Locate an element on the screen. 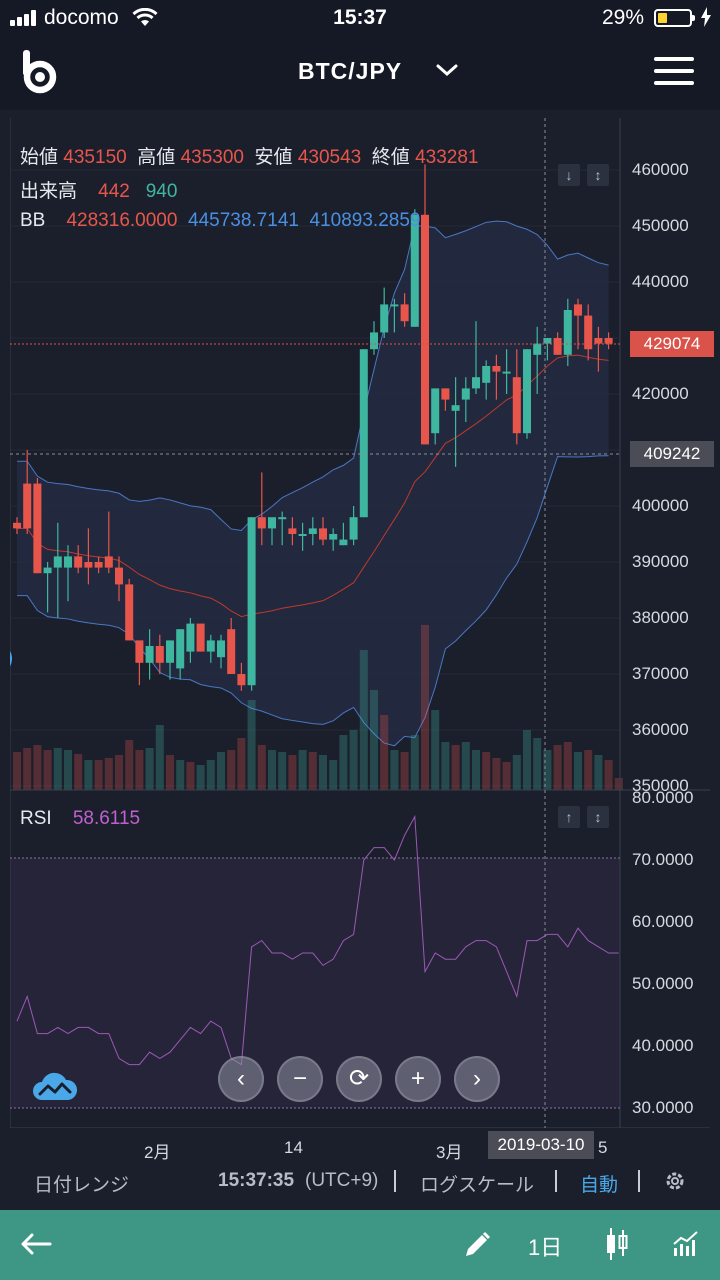 This screenshot has width=720, height=1280. cellular-signal-icon is located at coordinates (25, 18).